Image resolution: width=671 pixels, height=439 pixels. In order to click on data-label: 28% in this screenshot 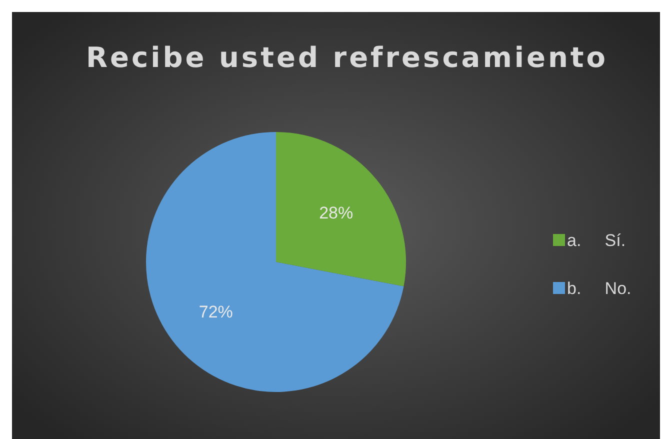, I will do `click(336, 212)`.